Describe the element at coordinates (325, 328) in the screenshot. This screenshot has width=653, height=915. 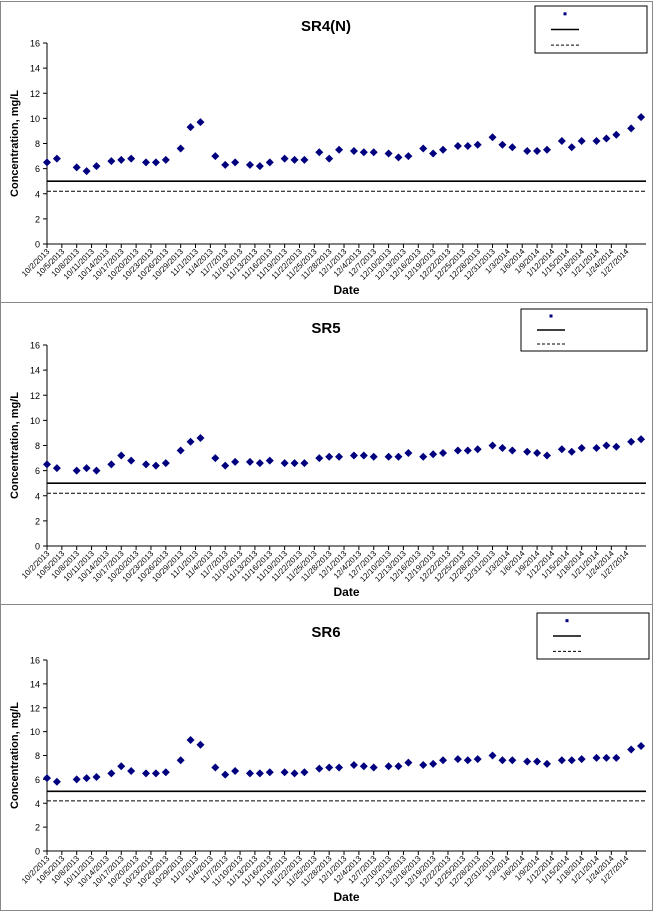
I see `chart-title: SR5` at that location.